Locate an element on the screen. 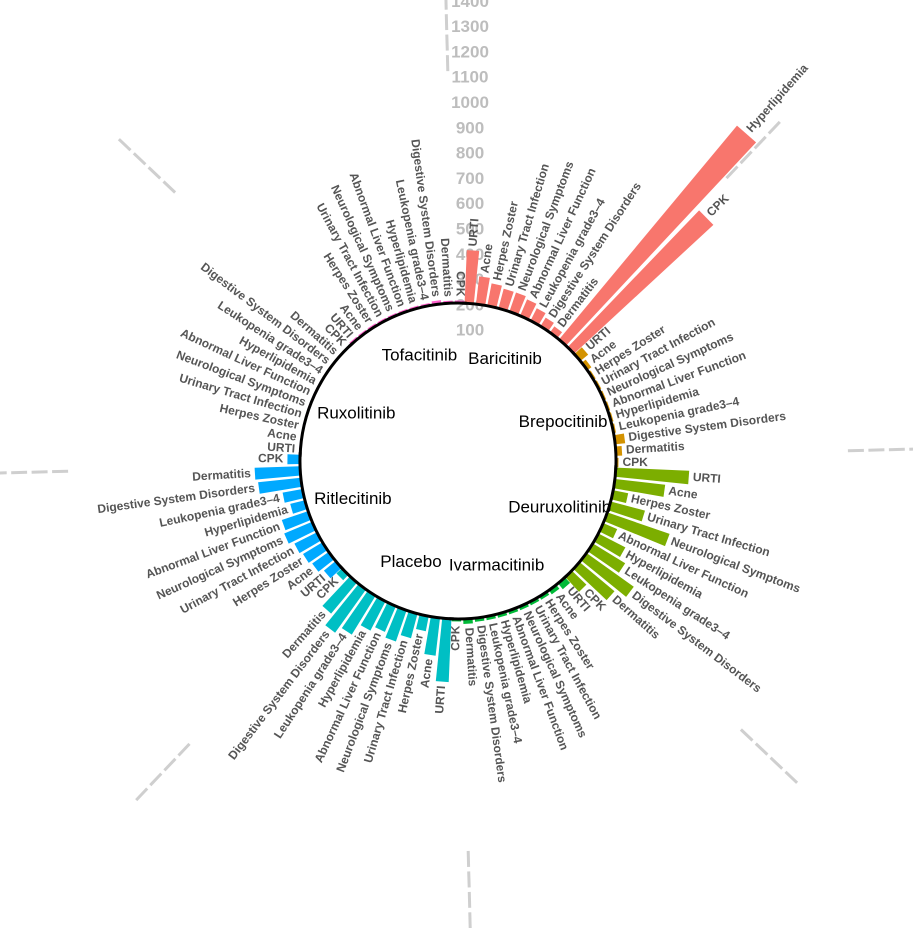 This screenshot has width=913, height=928. bar-placebo-hyperlipidemia is located at coordinates (373, 613).